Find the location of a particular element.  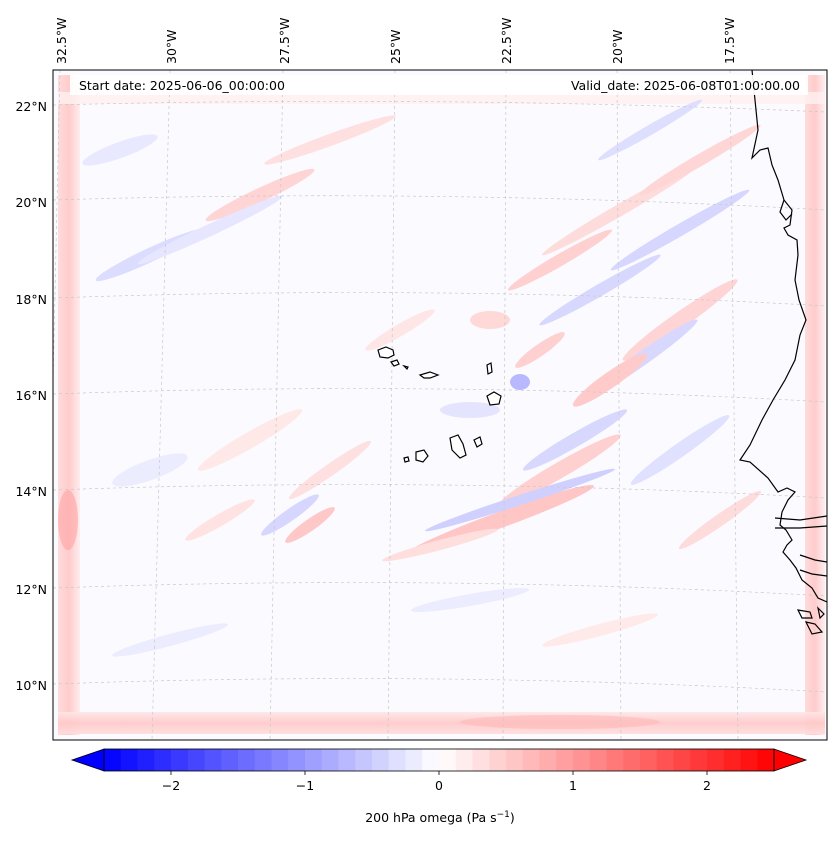

lat-label: 18°N is located at coordinates (31, 299).